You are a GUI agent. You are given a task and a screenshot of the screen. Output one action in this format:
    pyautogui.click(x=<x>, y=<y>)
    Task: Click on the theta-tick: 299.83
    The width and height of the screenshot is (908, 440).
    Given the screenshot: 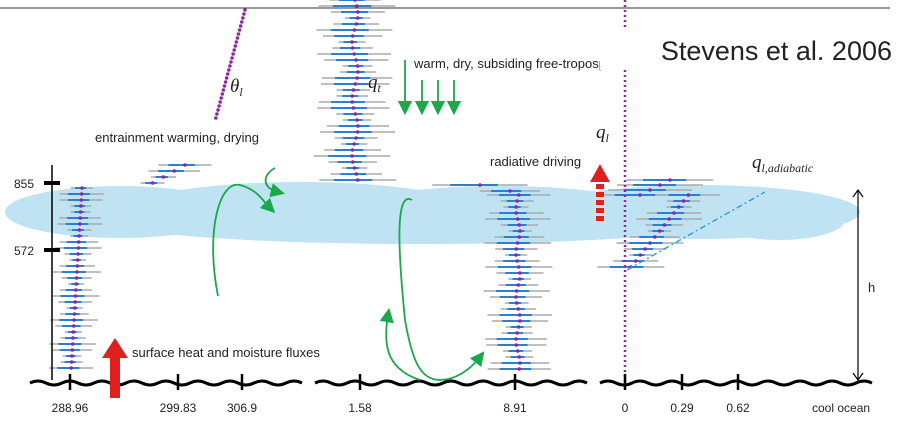 What is the action you would take?
    pyautogui.click(x=178, y=408)
    